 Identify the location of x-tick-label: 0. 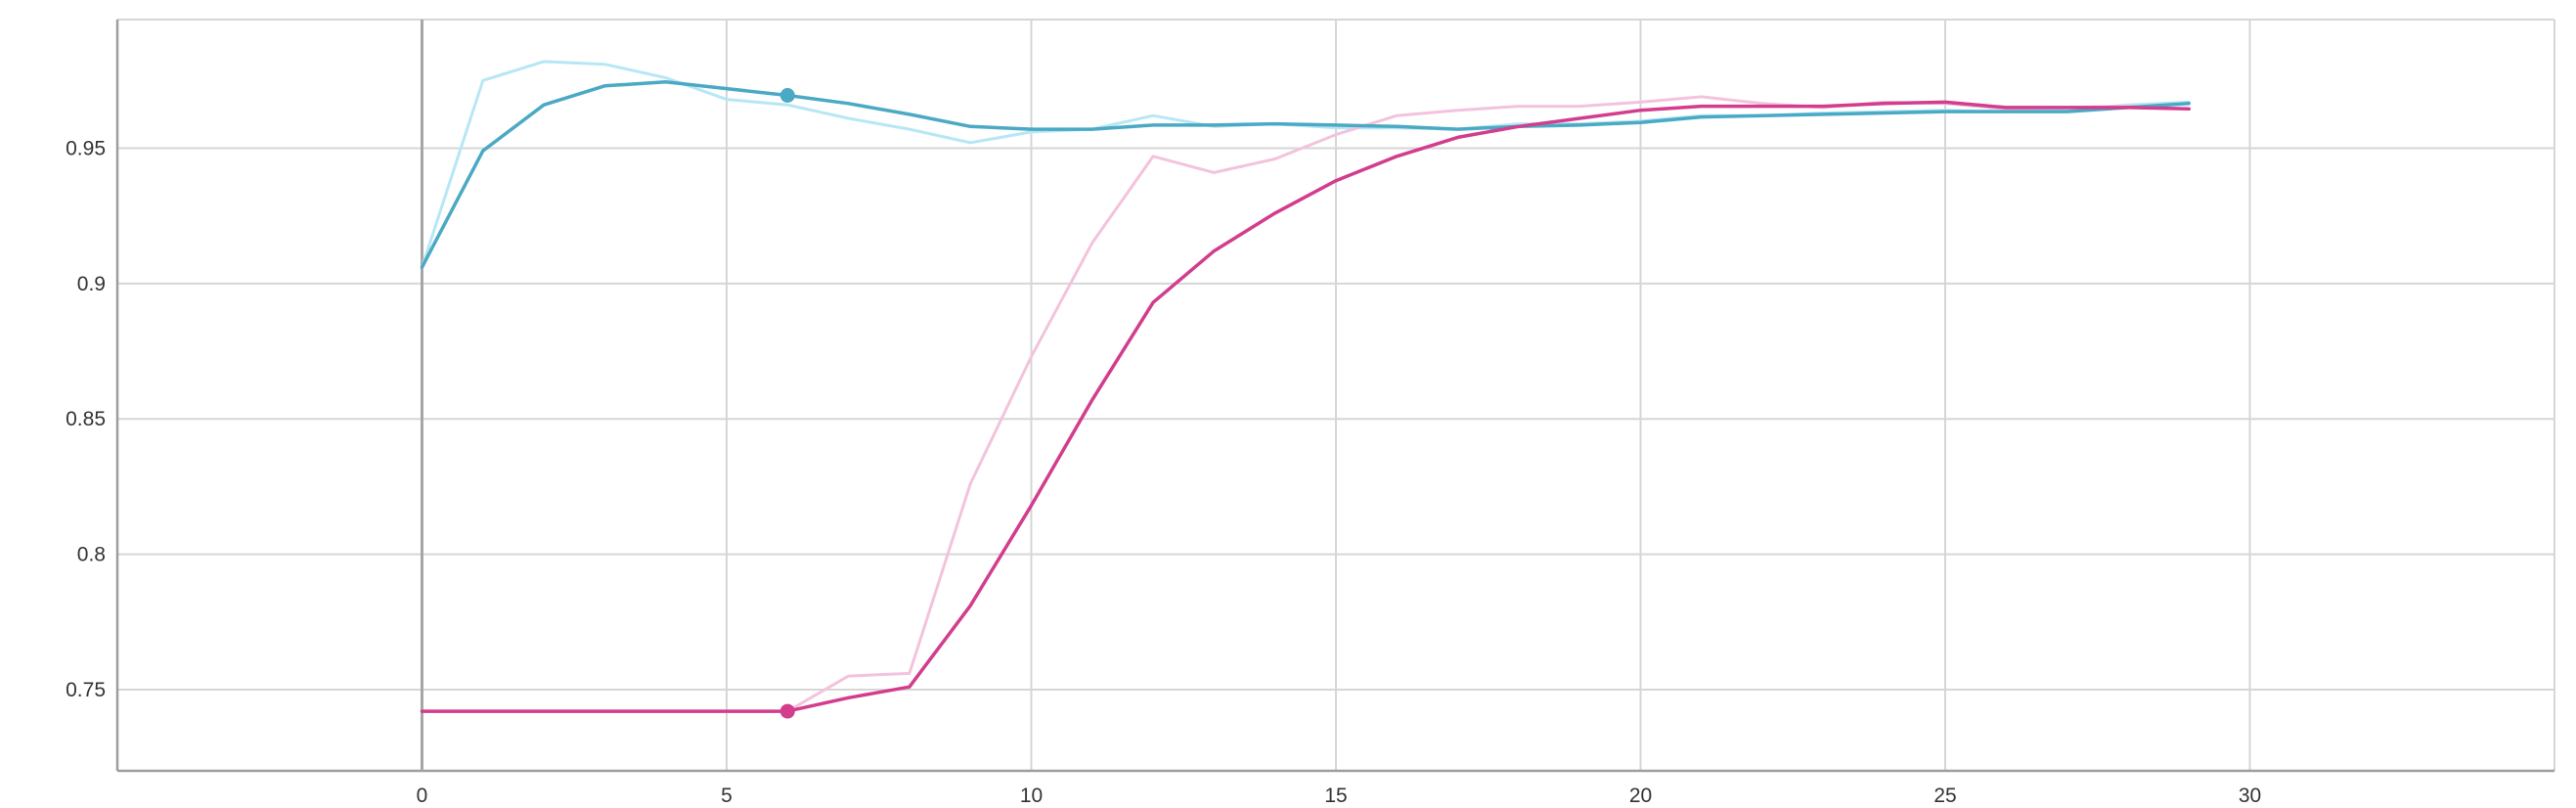
(422, 796).